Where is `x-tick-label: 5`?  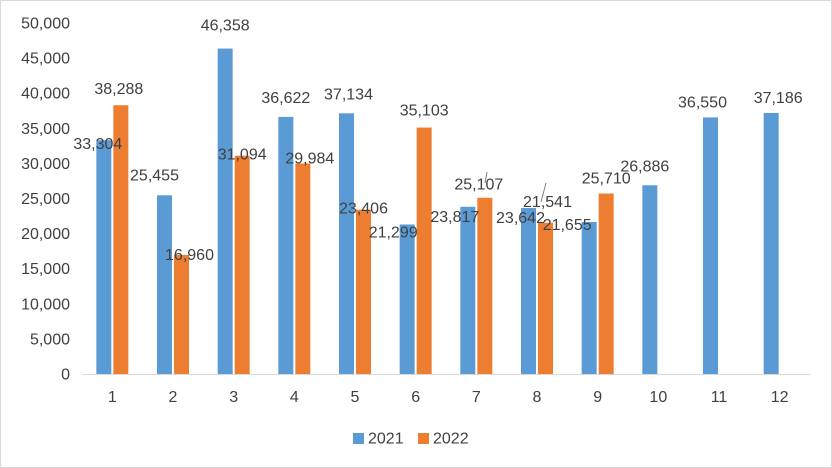
x-tick-label: 5 is located at coordinates (355, 397).